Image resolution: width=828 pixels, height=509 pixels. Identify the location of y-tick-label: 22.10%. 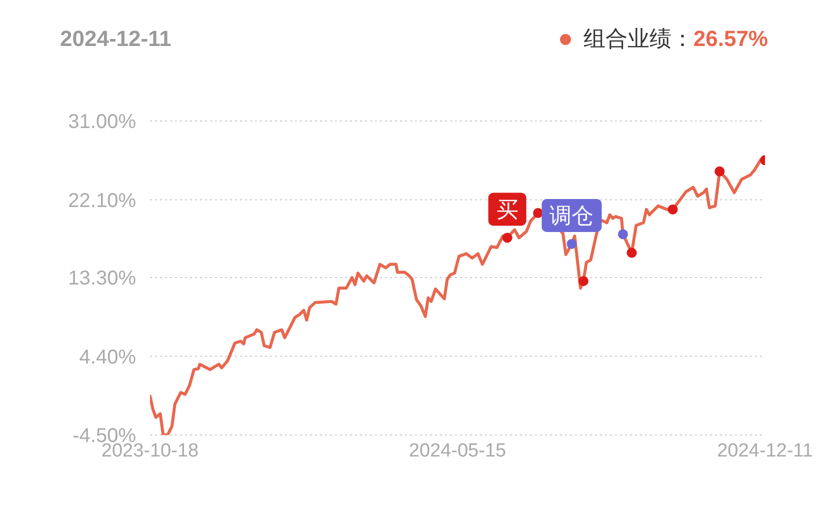
(102, 201).